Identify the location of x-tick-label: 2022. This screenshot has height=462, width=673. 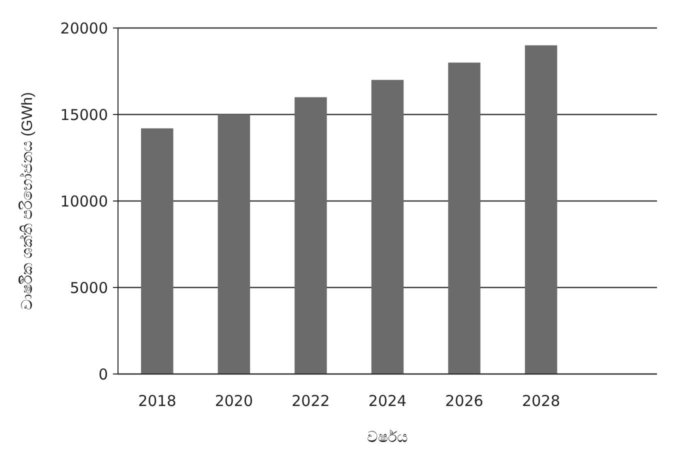
(311, 401).